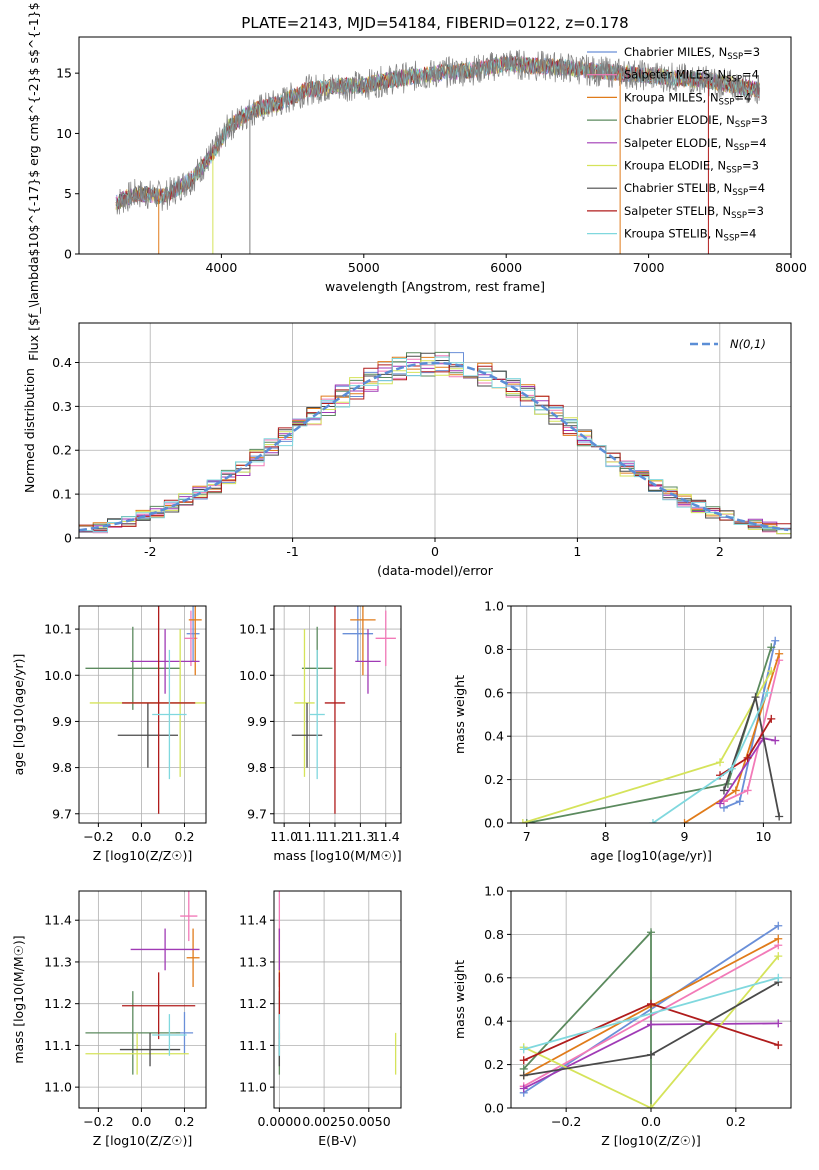  Describe the element at coordinates (748, 344) in the screenshot. I see `gaussian-legend-label: N(0,1)` at that location.